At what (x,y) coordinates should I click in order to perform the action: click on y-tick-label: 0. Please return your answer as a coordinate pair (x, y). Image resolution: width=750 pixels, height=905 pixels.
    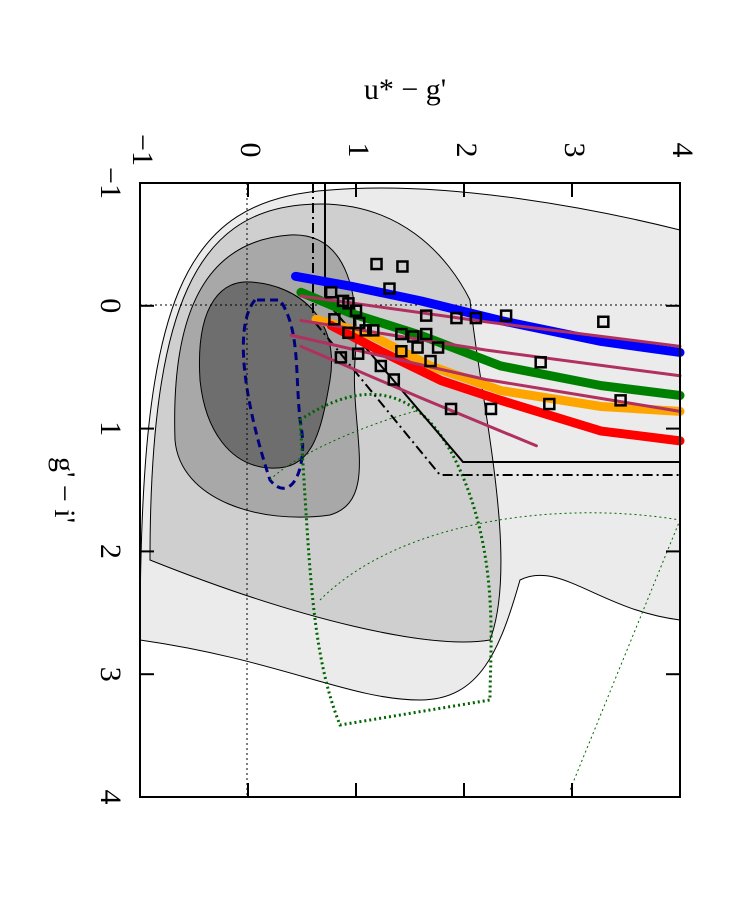
    Looking at the image, I should click on (110, 305).